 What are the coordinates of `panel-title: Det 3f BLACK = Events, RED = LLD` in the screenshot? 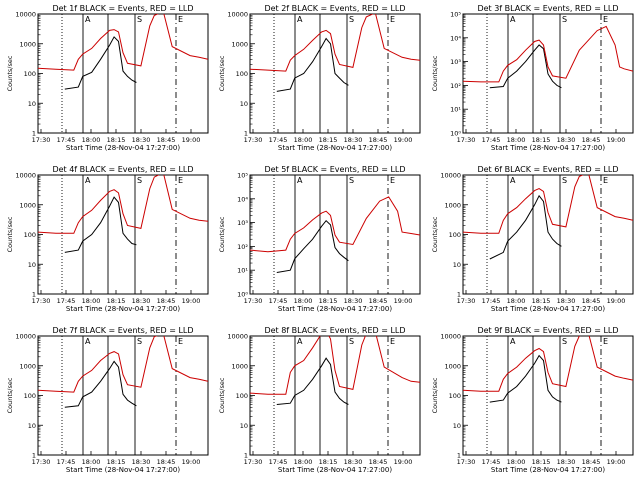 It's located at (547, 8).